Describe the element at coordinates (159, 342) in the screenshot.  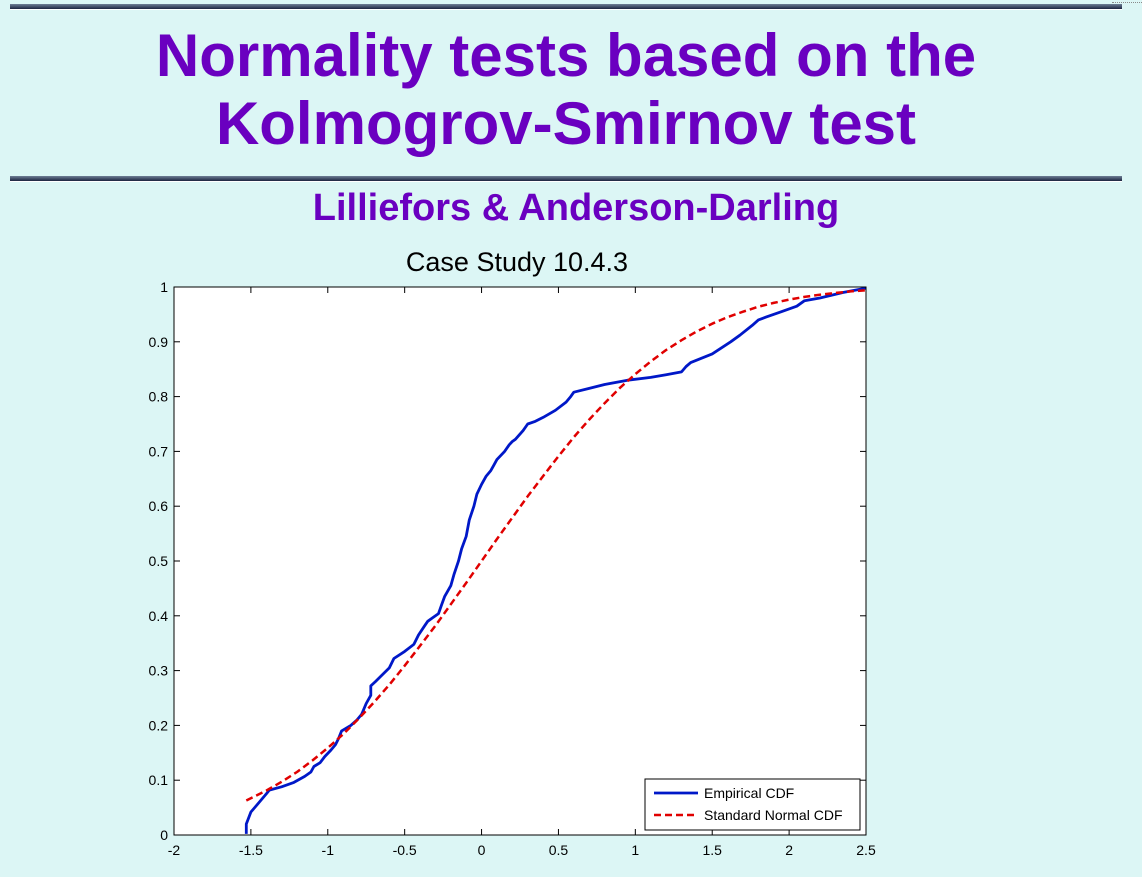
I see `y-tick-label: 0.9` at that location.